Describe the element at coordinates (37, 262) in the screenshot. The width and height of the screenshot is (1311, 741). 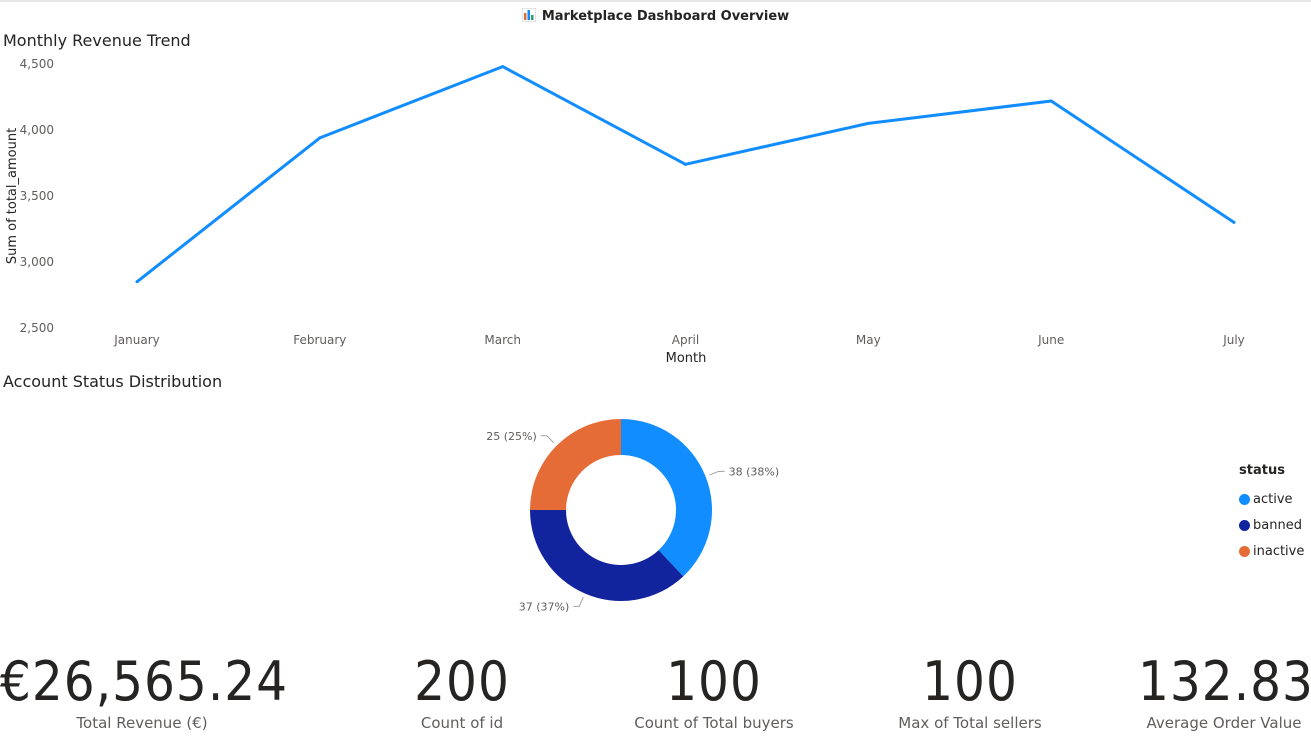
I see `y-tick-label: 3,000` at that location.